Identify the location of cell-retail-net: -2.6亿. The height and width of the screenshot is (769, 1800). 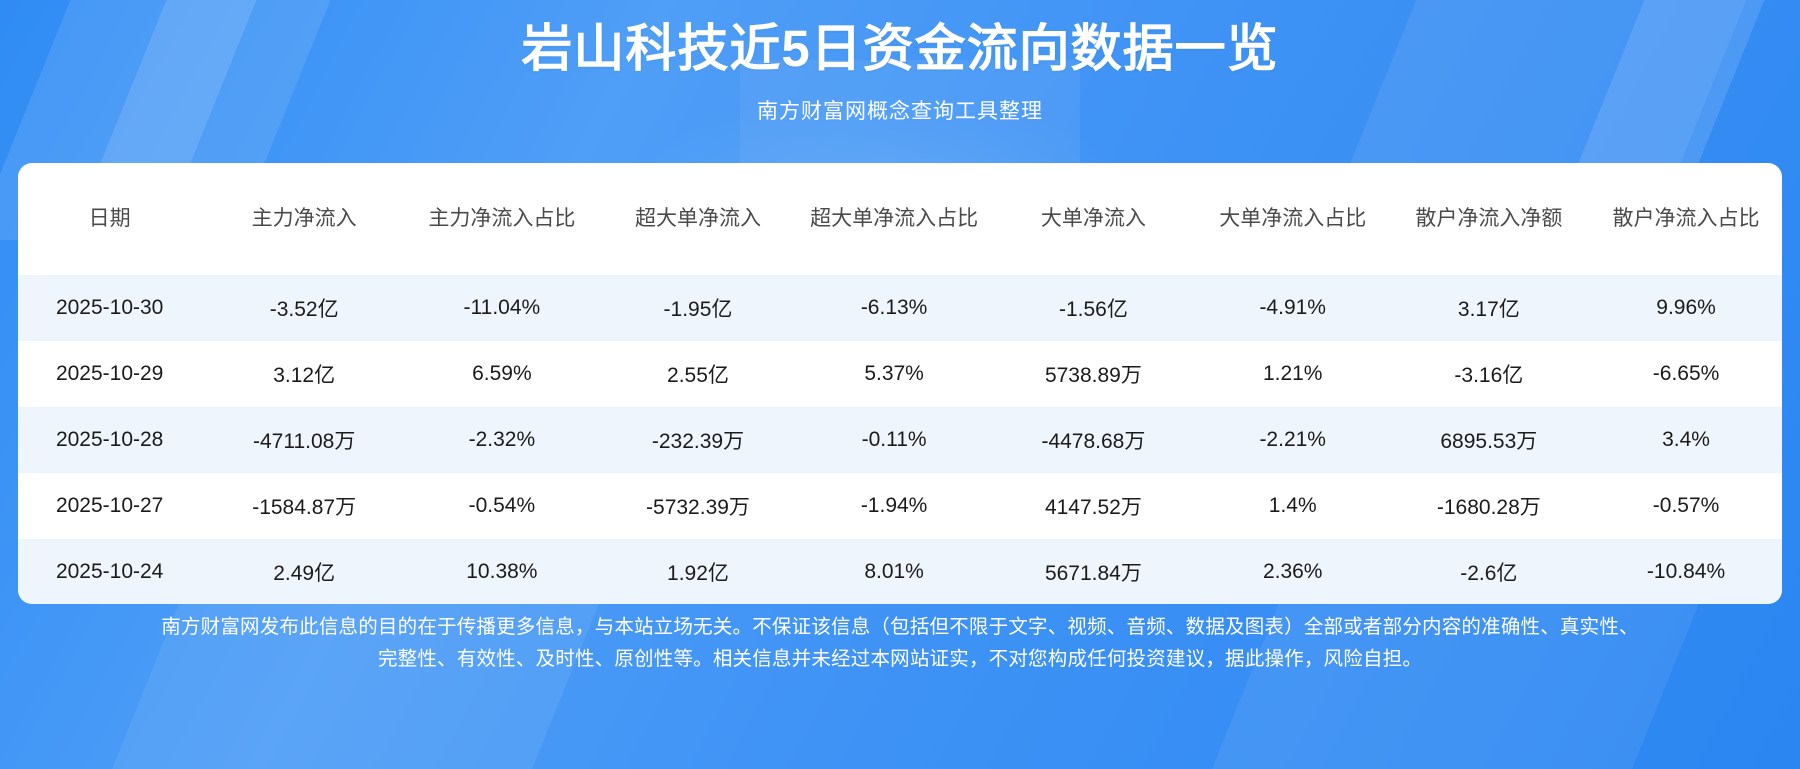
(1489, 571).